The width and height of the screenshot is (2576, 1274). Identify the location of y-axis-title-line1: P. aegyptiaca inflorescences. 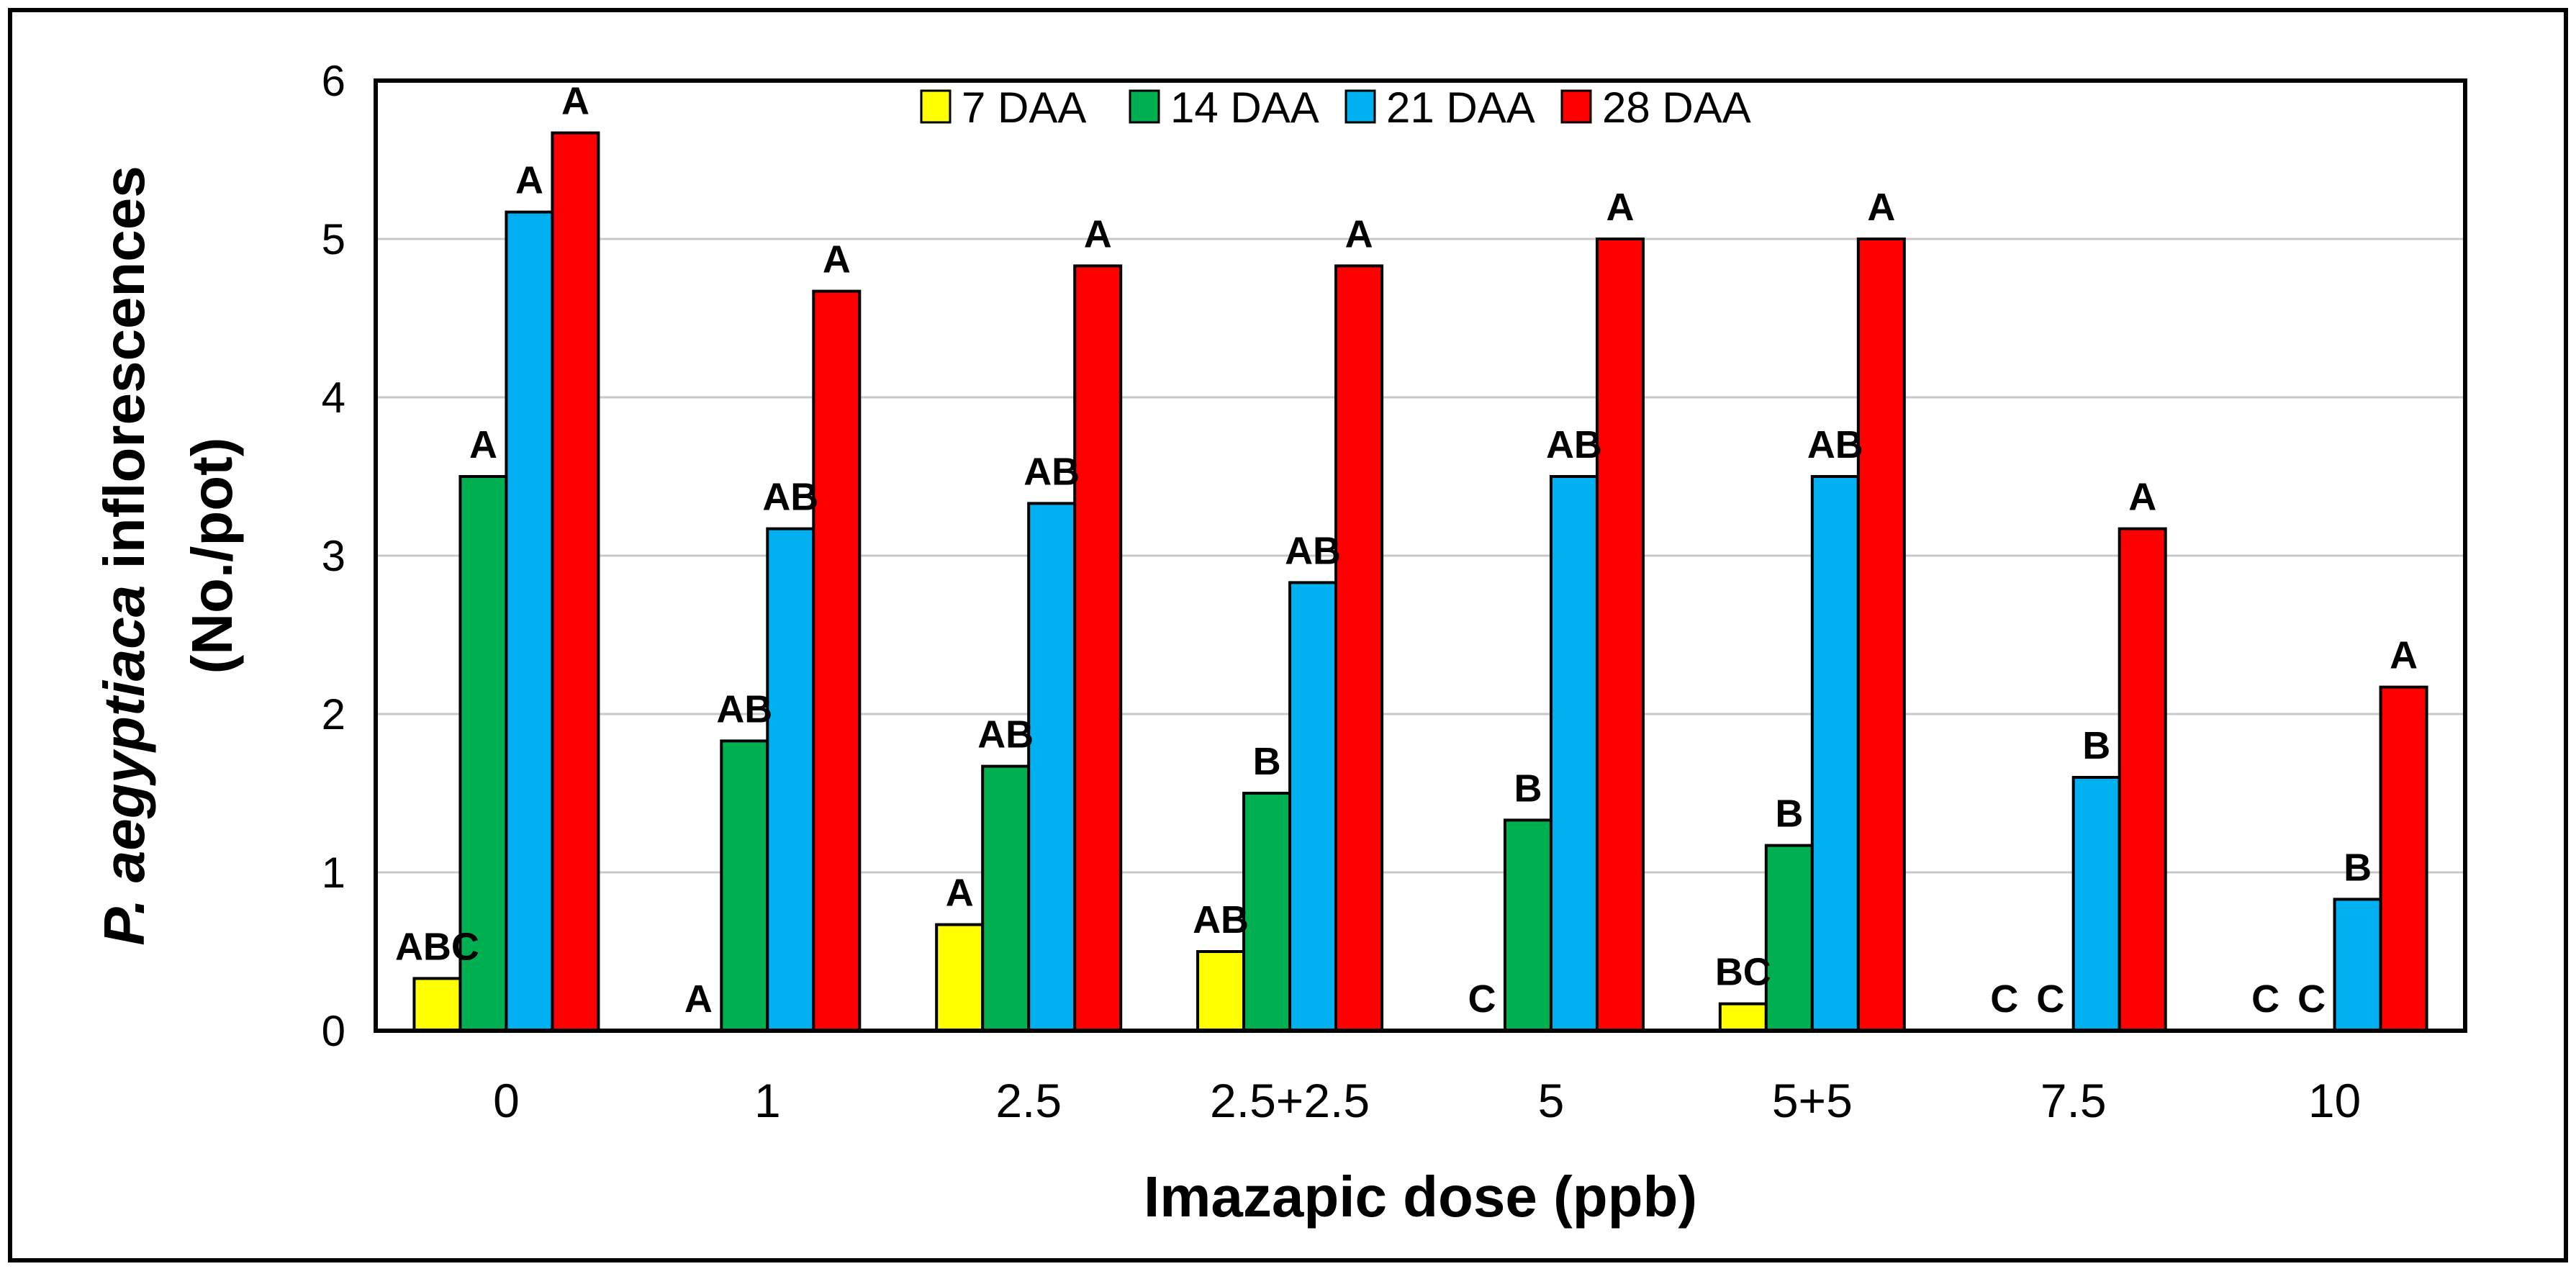
(124, 556).